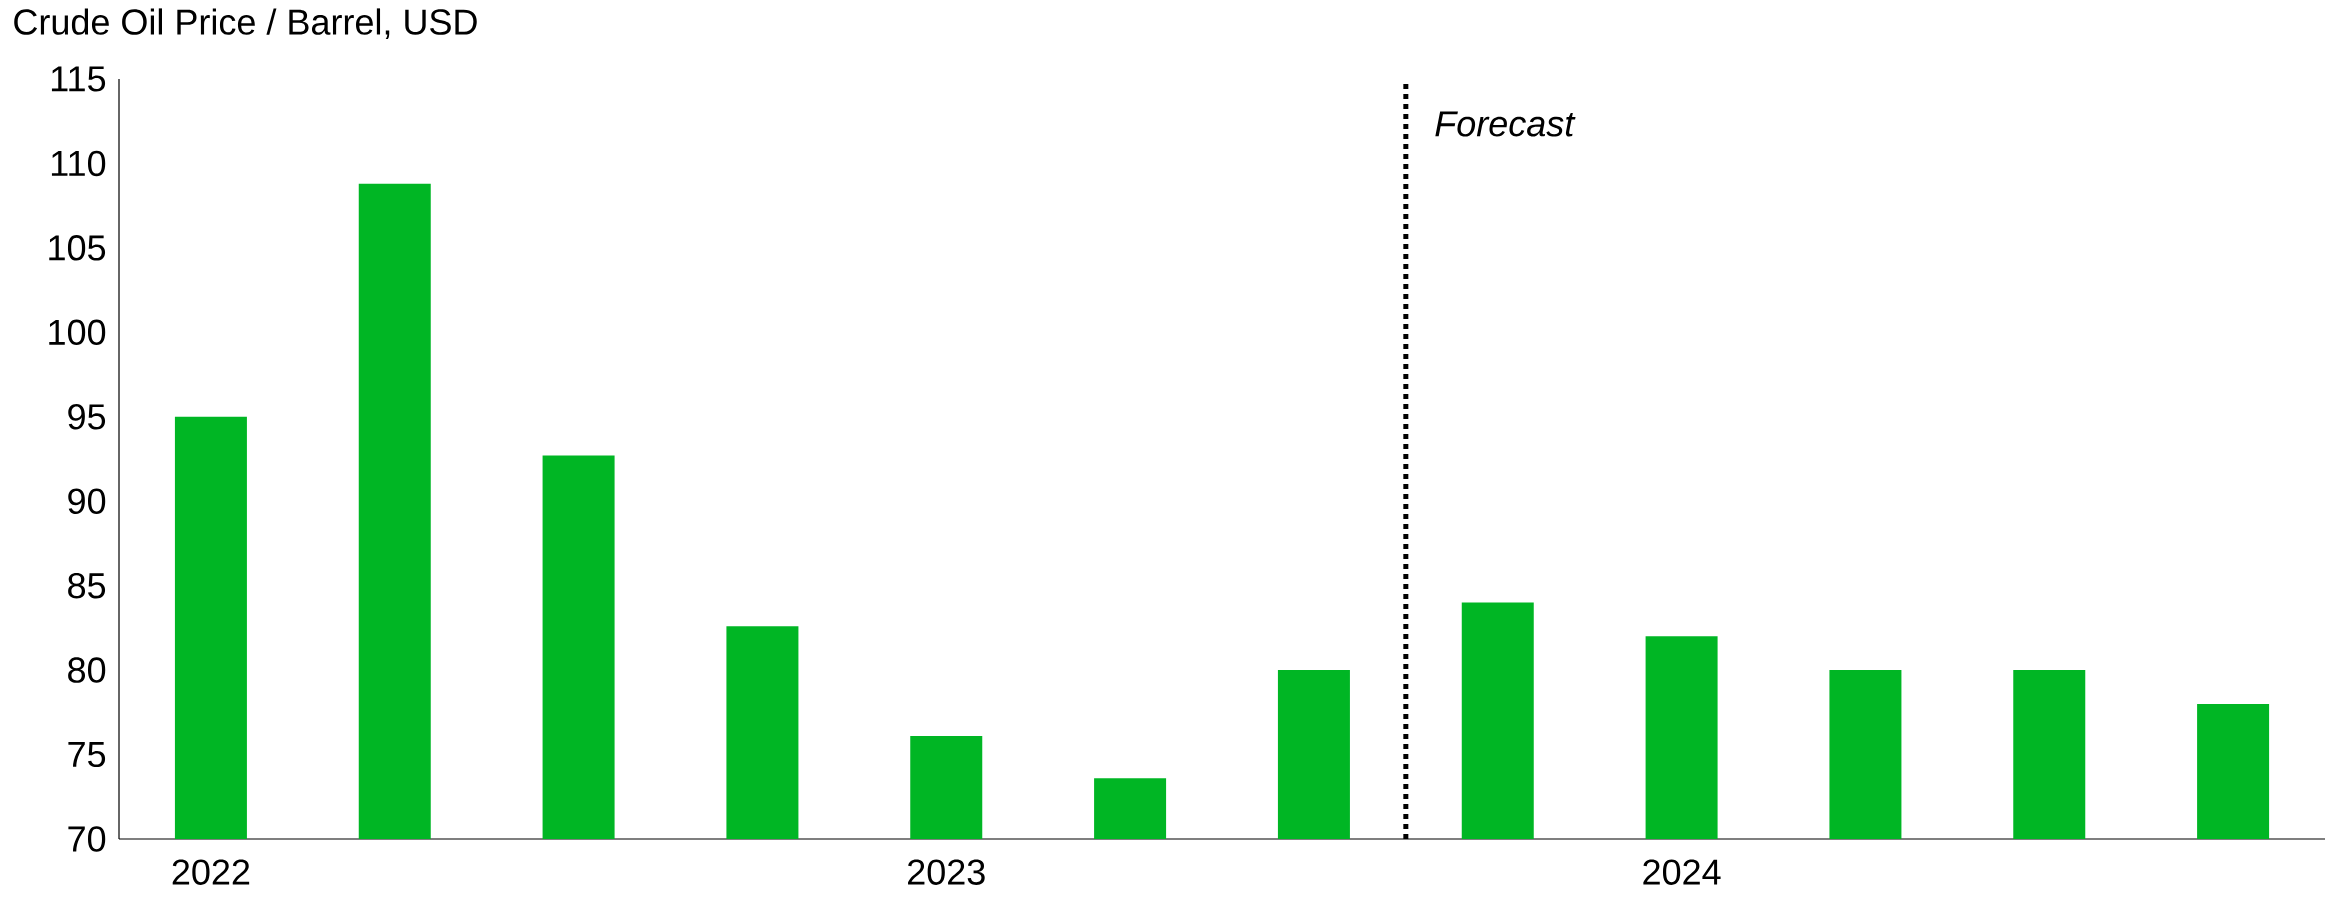 The image size is (2338, 910). I want to click on annotation: Forecast, so click(1505, 124).